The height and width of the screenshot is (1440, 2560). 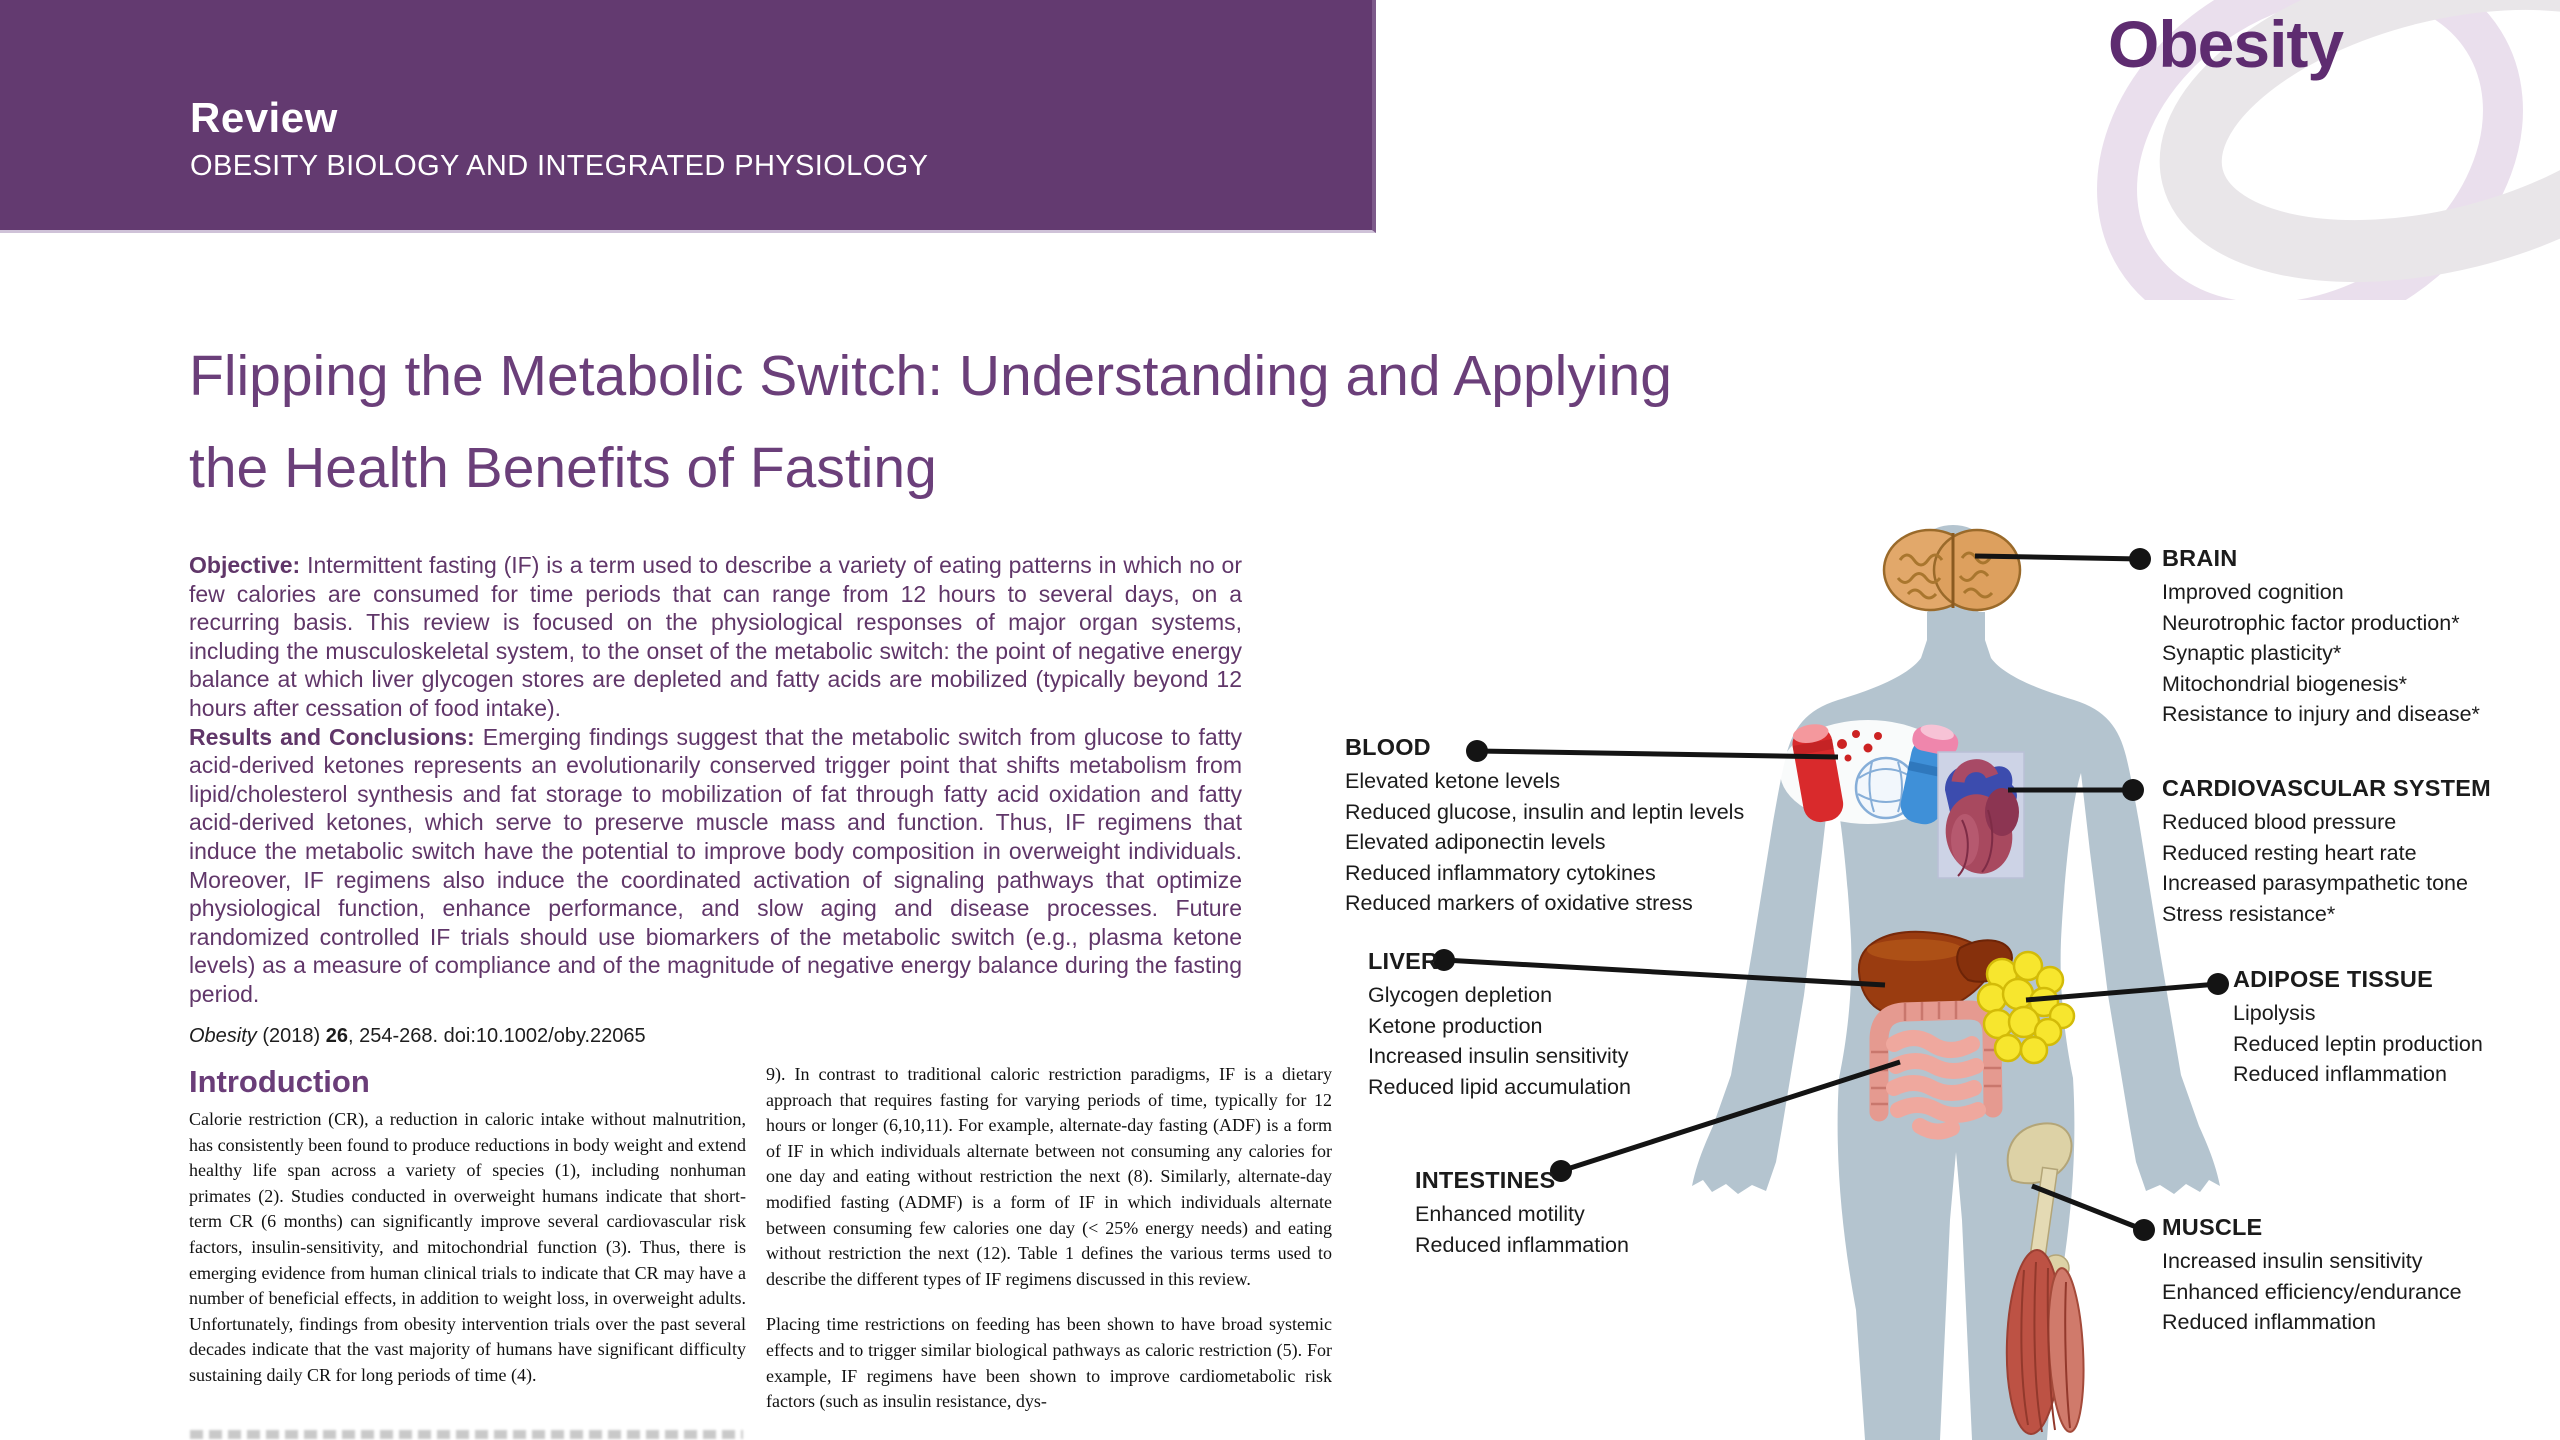 What do you see at coordinates (2249, 913) in the screenshot?
I see `callout-item: Stress resistance*` at bounding box center [2249, 913].